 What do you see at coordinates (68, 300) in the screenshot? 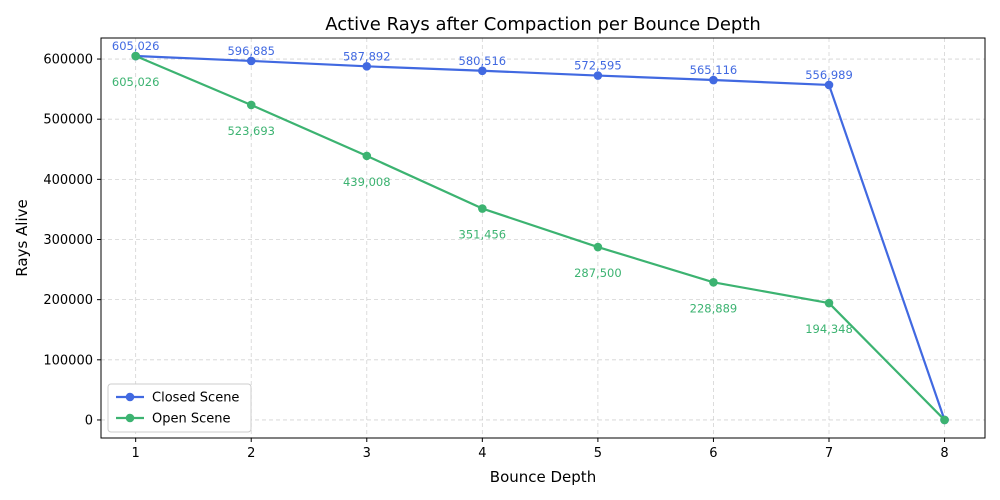
I see `y-tick-label: 200000` at bounding box center [68, 300].